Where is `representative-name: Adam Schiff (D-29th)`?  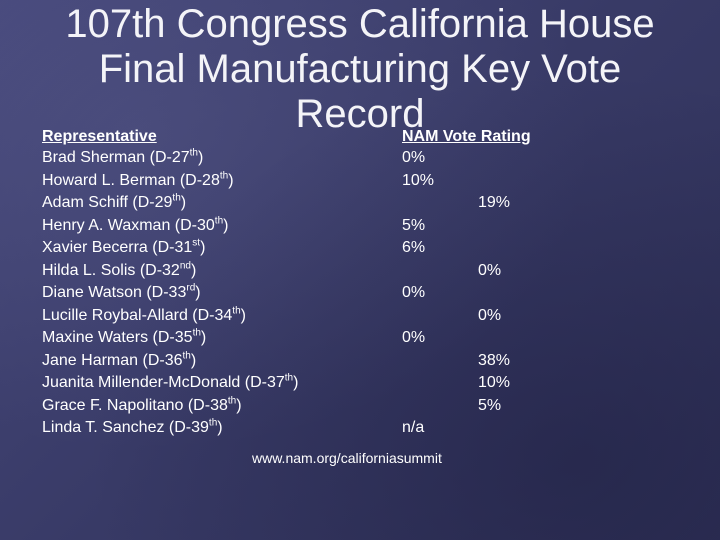 representative-name: Adam Schiff (D-29th) is located at coordinates (114, 203).